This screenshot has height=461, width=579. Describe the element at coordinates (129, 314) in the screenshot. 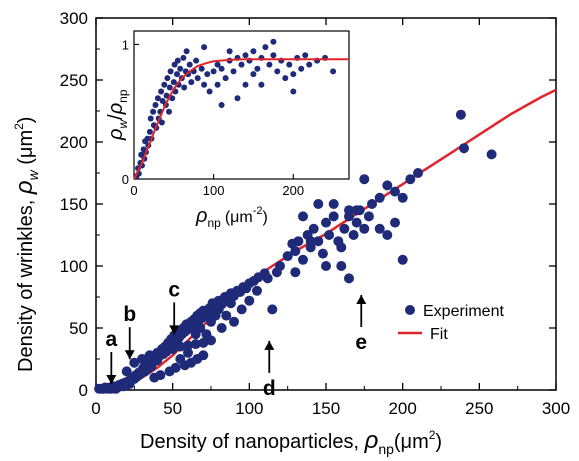

I see `annotation-label: b` at that location.